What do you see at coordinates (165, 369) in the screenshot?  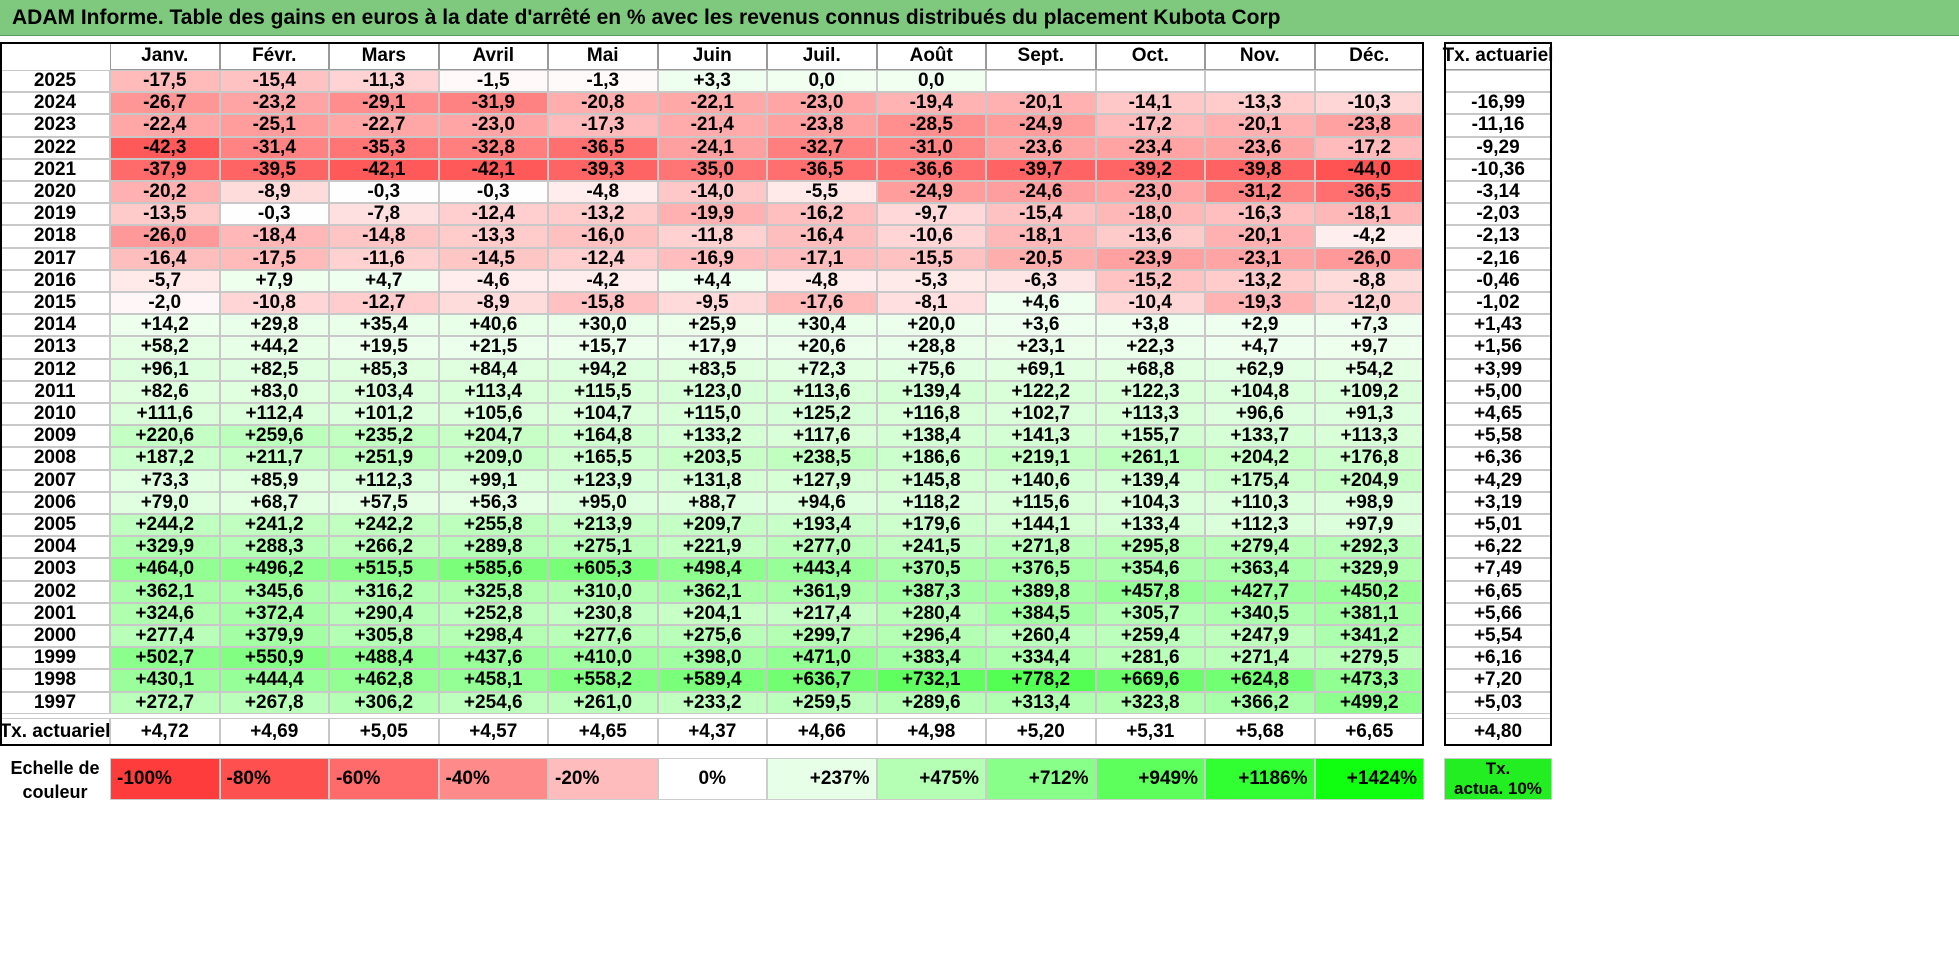 I see `table-cell: +96,1` at bounding box center [165, 369].